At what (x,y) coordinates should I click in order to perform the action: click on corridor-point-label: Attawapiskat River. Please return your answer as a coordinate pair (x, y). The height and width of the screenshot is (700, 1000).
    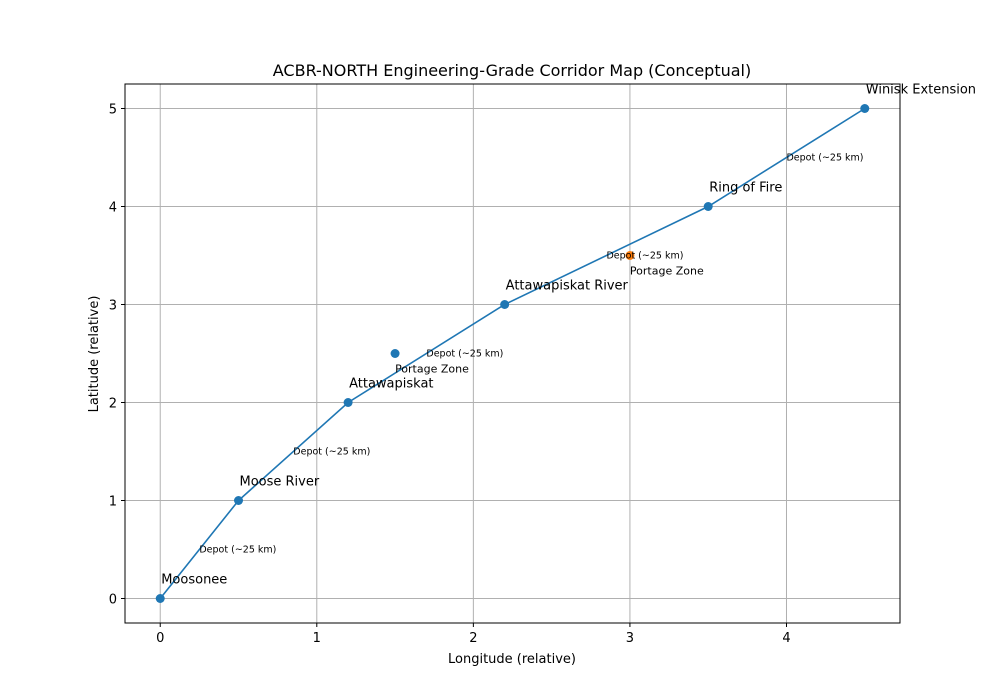
    Looking at the image, I should click on (567, 286).